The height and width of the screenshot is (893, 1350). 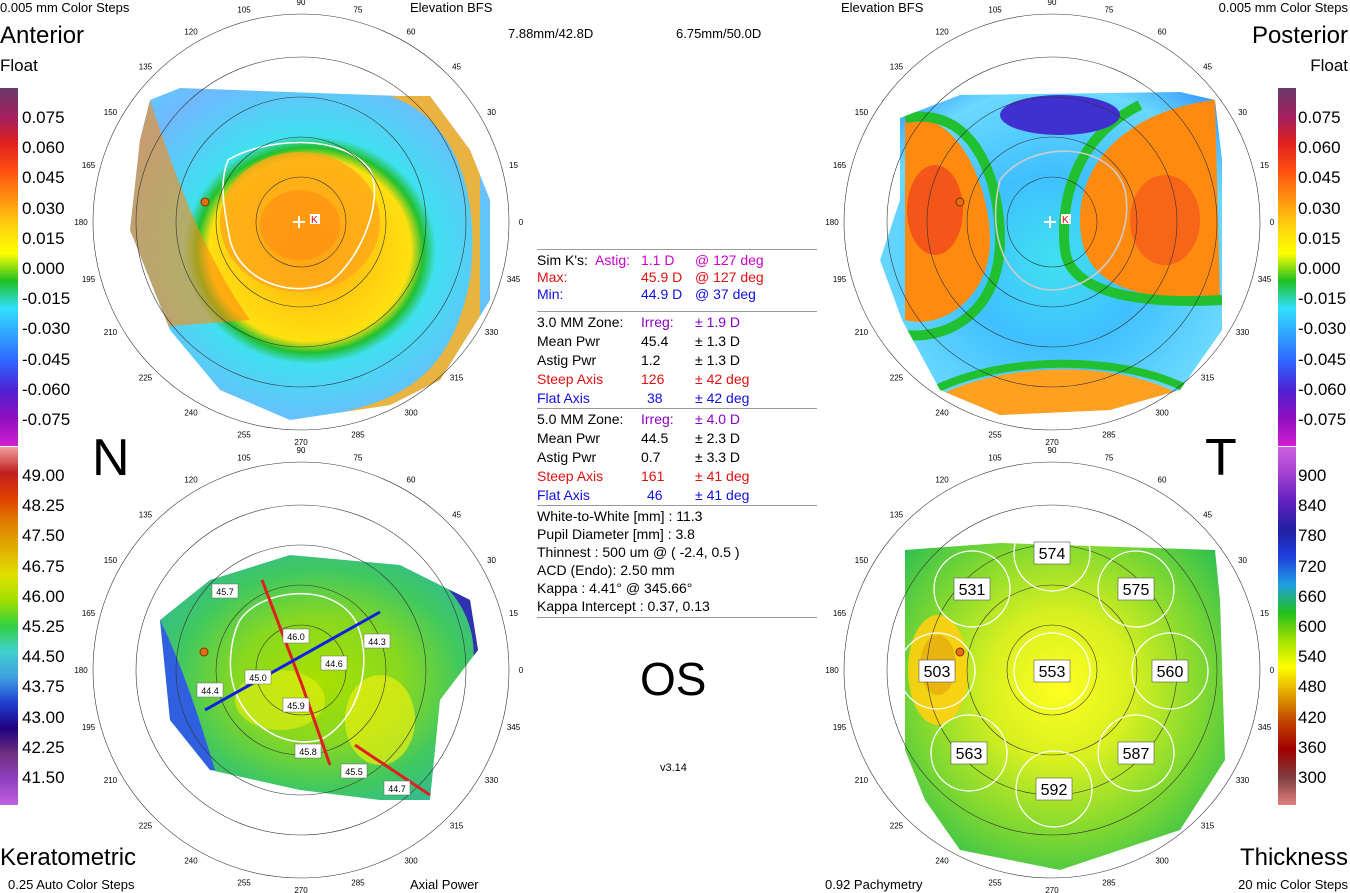 What do you see at coordinates (722, 398) in the screenshot?
I see `zone3-flat-sd: ± 42 deg` at bounding box center [722, 398].